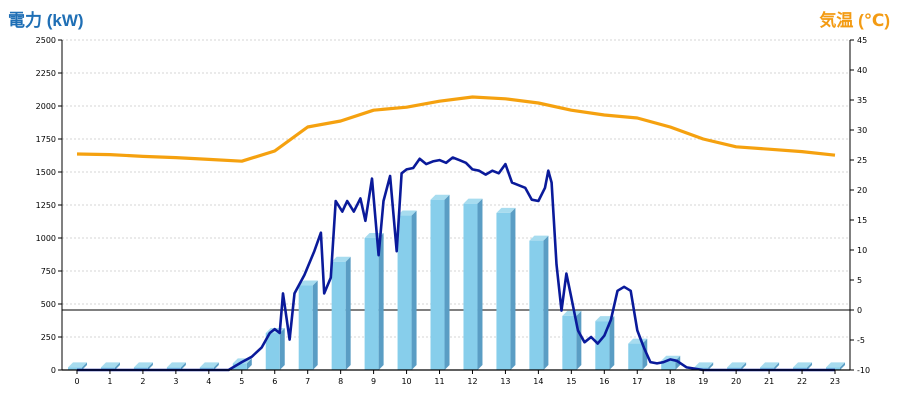  What do you see at coordinates (274, 381) in the screenshot?
I see `x-tick-label: 6` at bounding box center [274, 381].